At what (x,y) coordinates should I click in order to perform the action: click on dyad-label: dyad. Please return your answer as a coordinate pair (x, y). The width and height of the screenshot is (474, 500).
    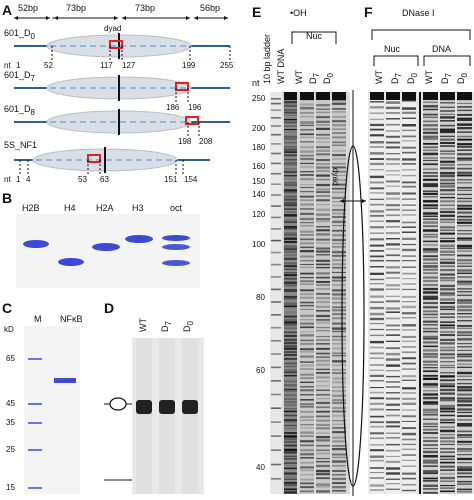
    Looking at the image, I should click on (113, 28).